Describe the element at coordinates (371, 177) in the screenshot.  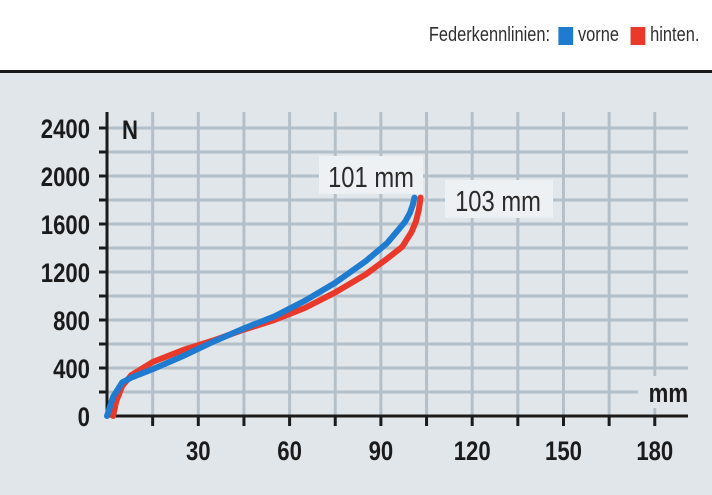
I see `annotation-label-vorne: 101 mm` at that location.